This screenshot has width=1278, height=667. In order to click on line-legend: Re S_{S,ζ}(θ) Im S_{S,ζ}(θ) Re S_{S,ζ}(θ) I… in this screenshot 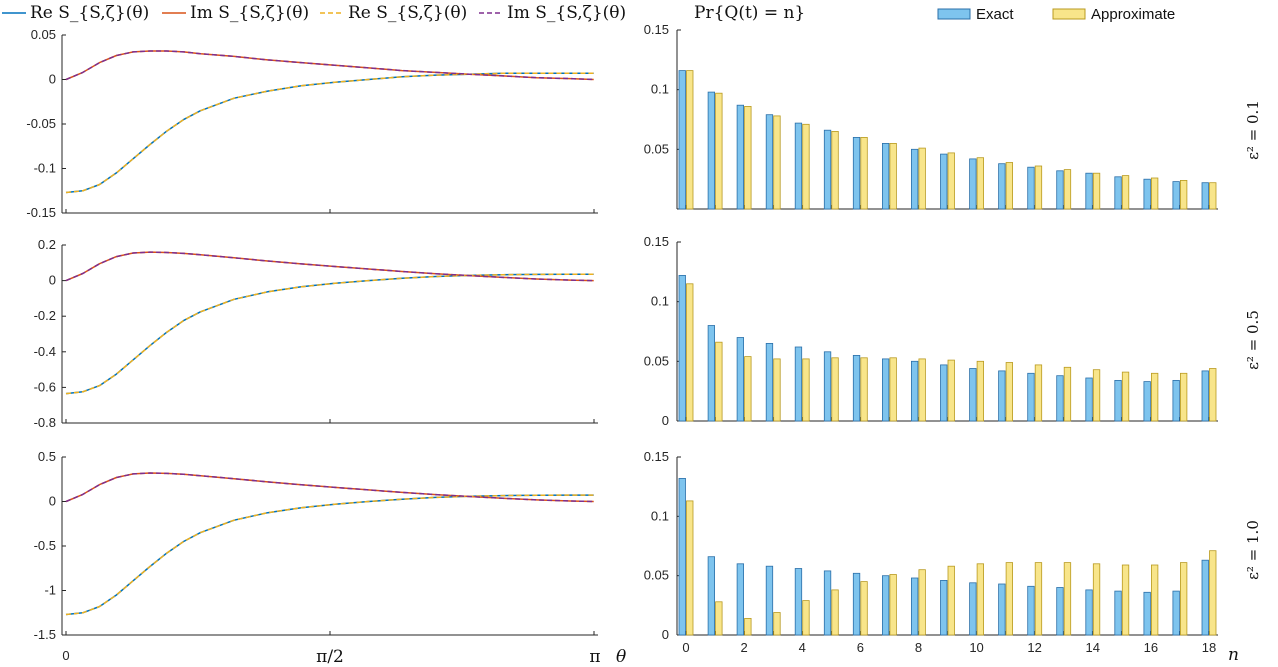, I will do `click(314, 13)`.